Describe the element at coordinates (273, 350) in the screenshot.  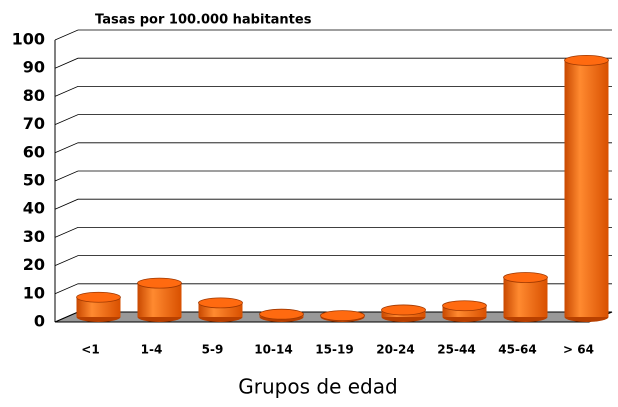
I see `x-tick-label: 10-14` at that location.